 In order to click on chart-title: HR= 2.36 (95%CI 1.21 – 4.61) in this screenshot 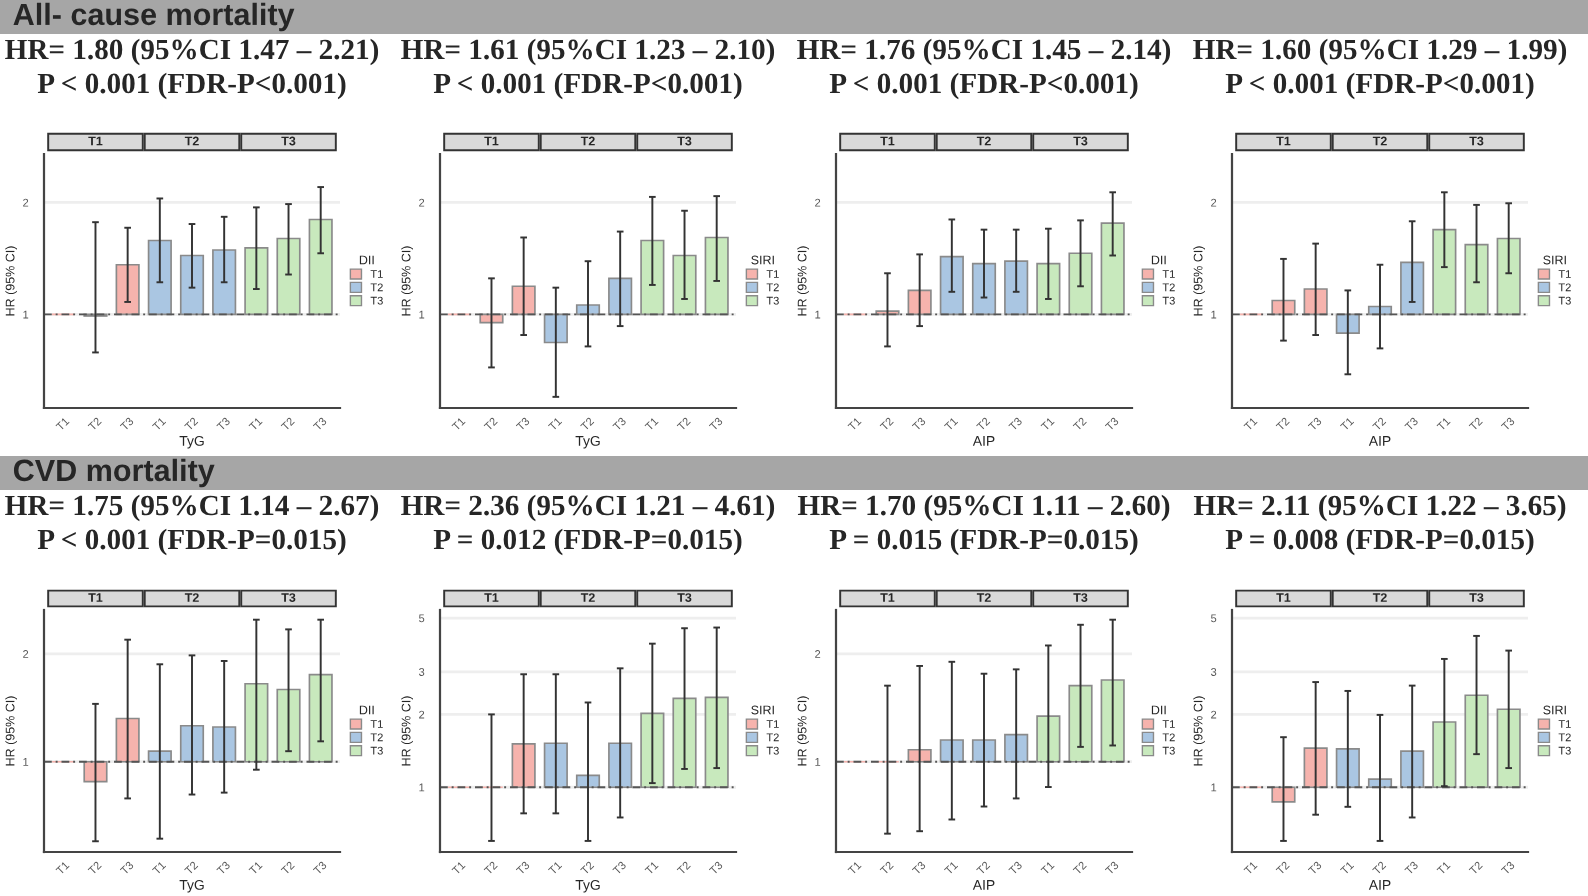, I will do `click(588, 508)`.